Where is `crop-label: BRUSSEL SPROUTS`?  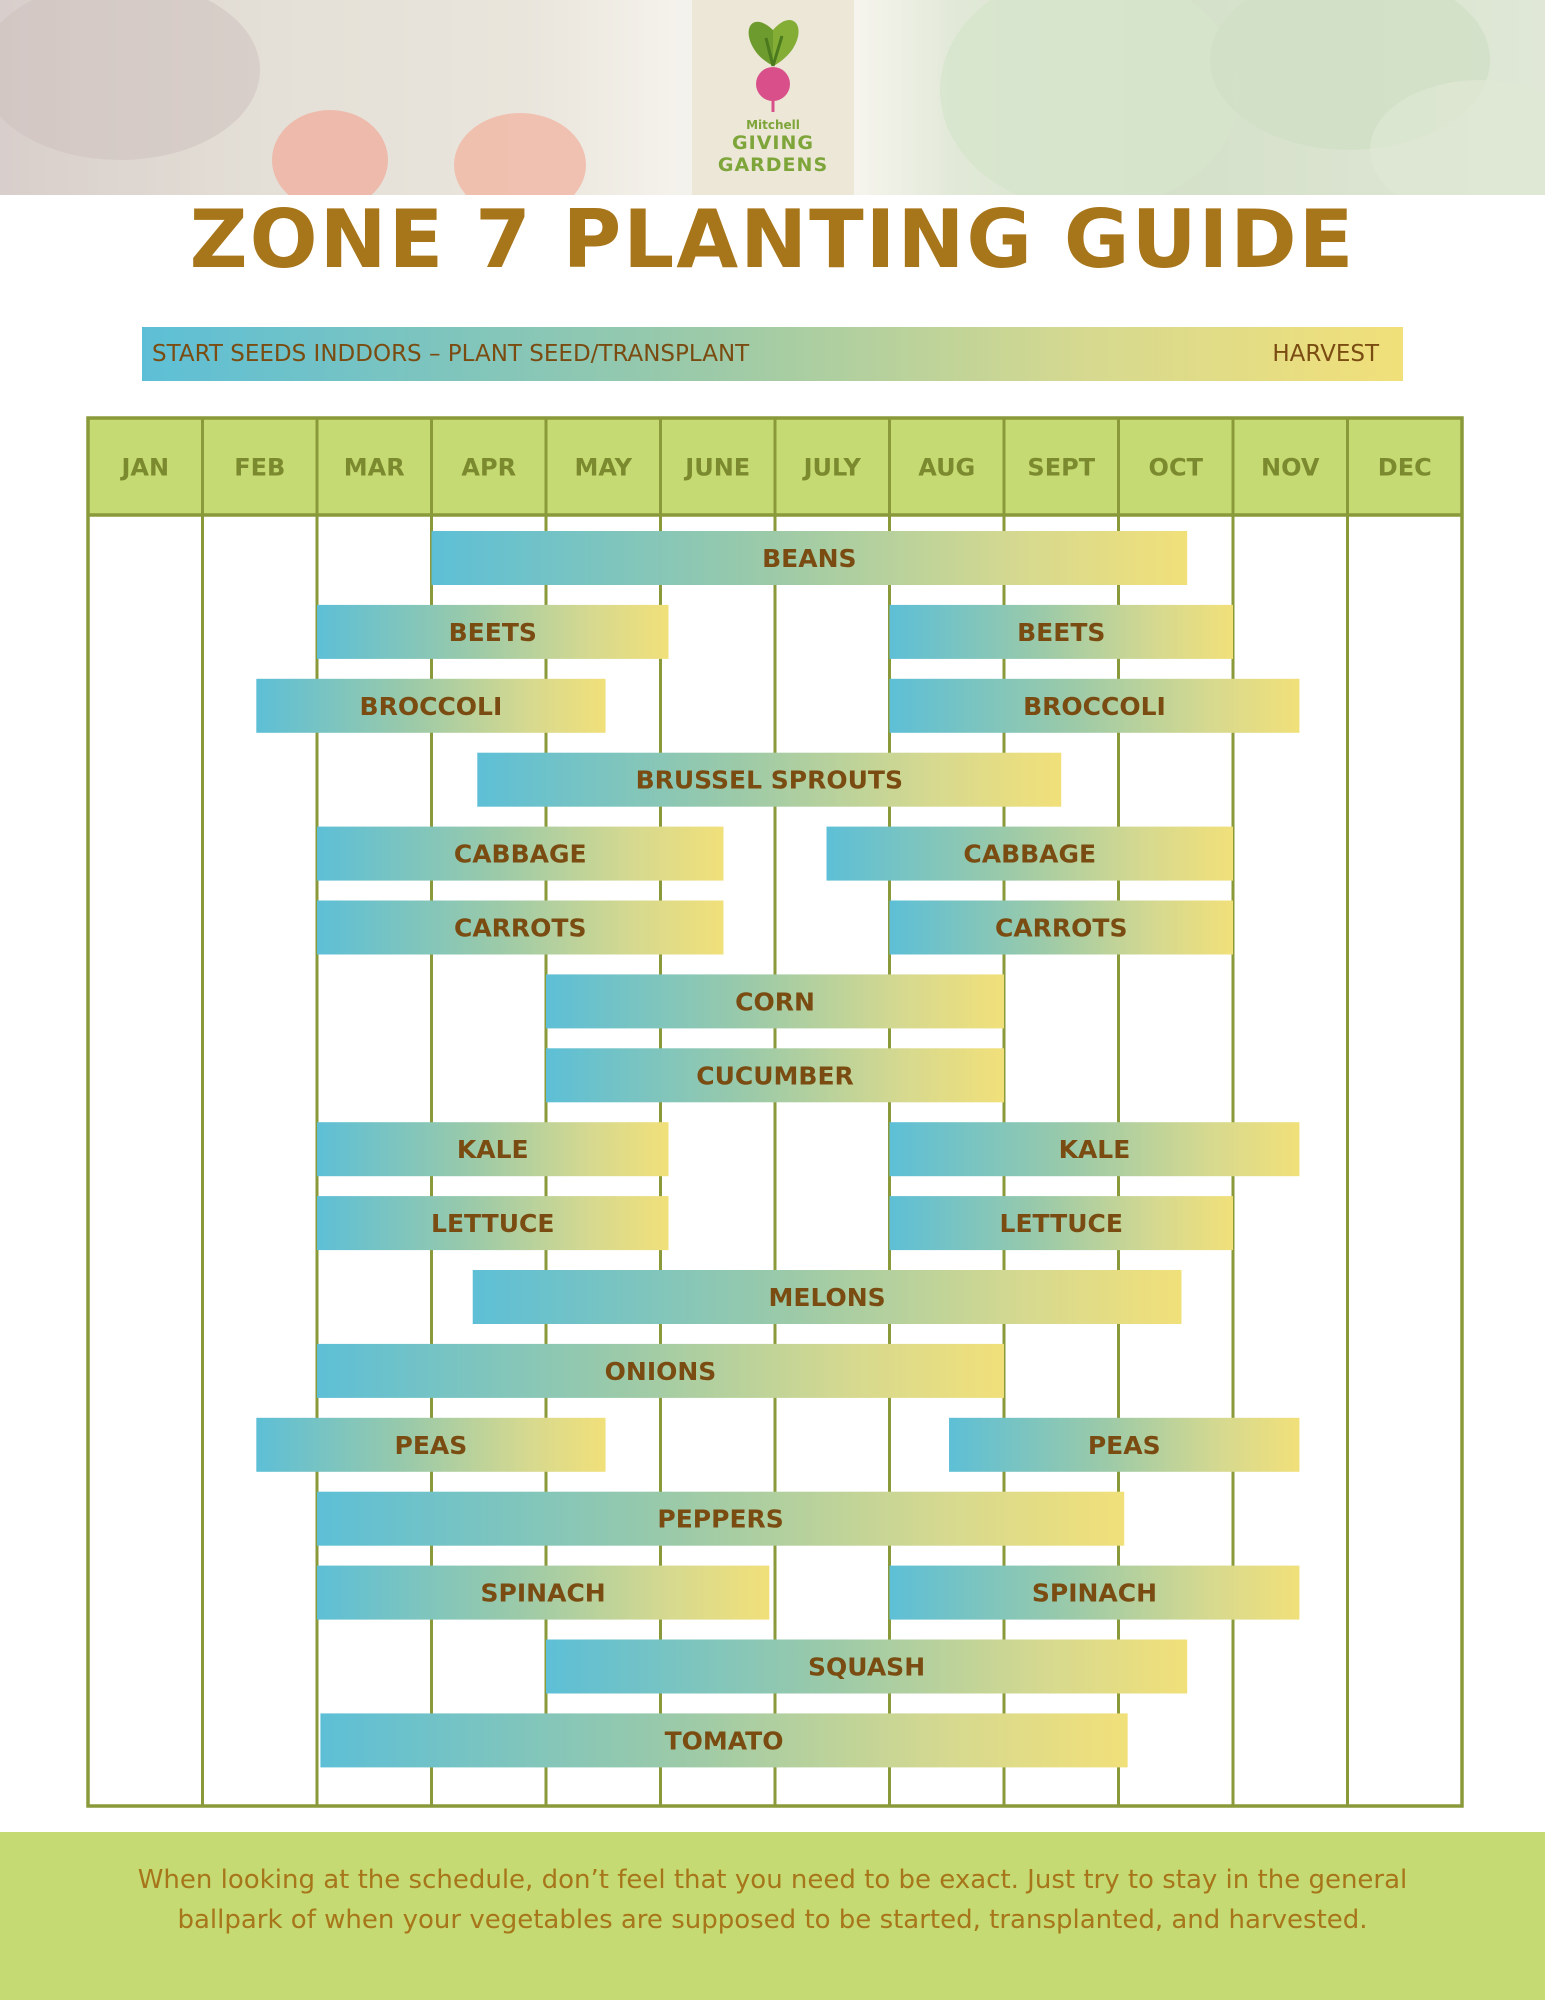 crop-label: BRUSSEL SPROUTS is located at coordinates (769, 780).